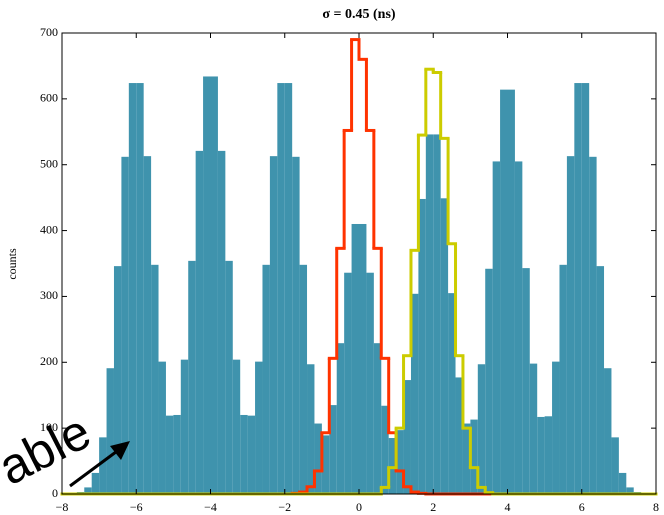 The image size is (664, 515). I want to click on annotation-arrow, so click(99, 464).